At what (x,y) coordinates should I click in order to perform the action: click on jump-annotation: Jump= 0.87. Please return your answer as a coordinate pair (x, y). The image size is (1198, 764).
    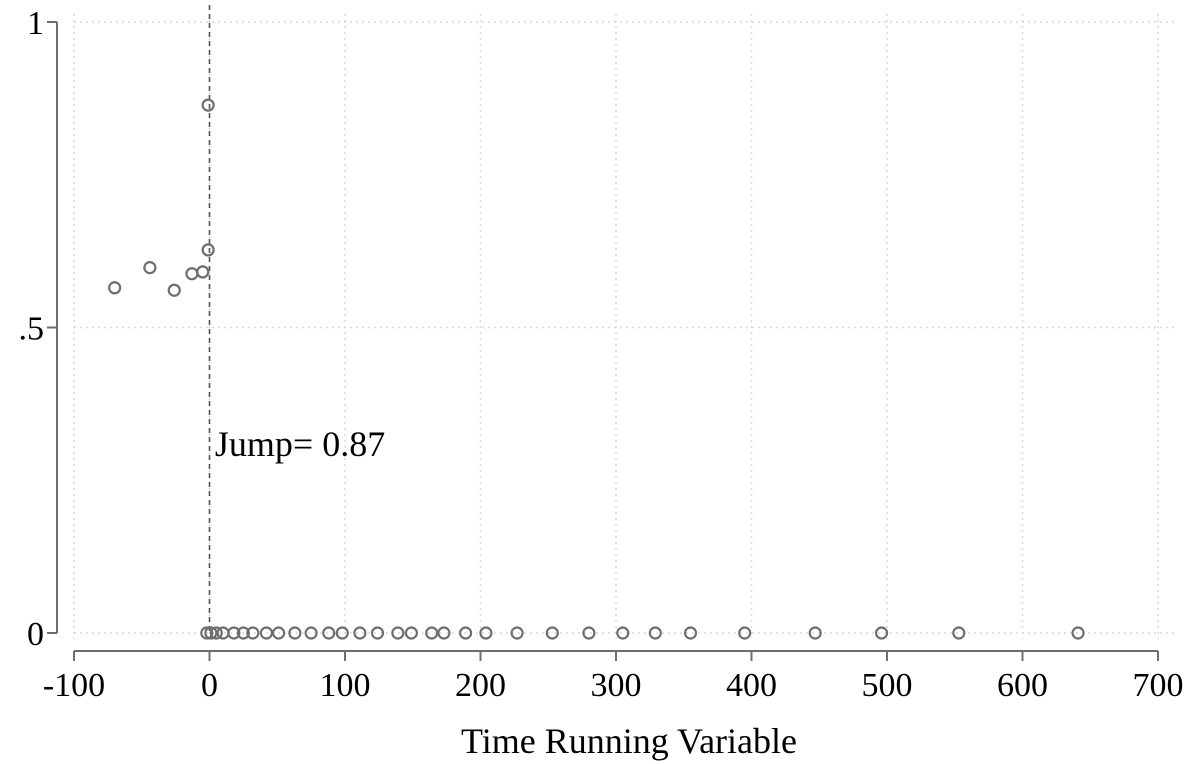
    Looking at the image, I should click on (300, 444).